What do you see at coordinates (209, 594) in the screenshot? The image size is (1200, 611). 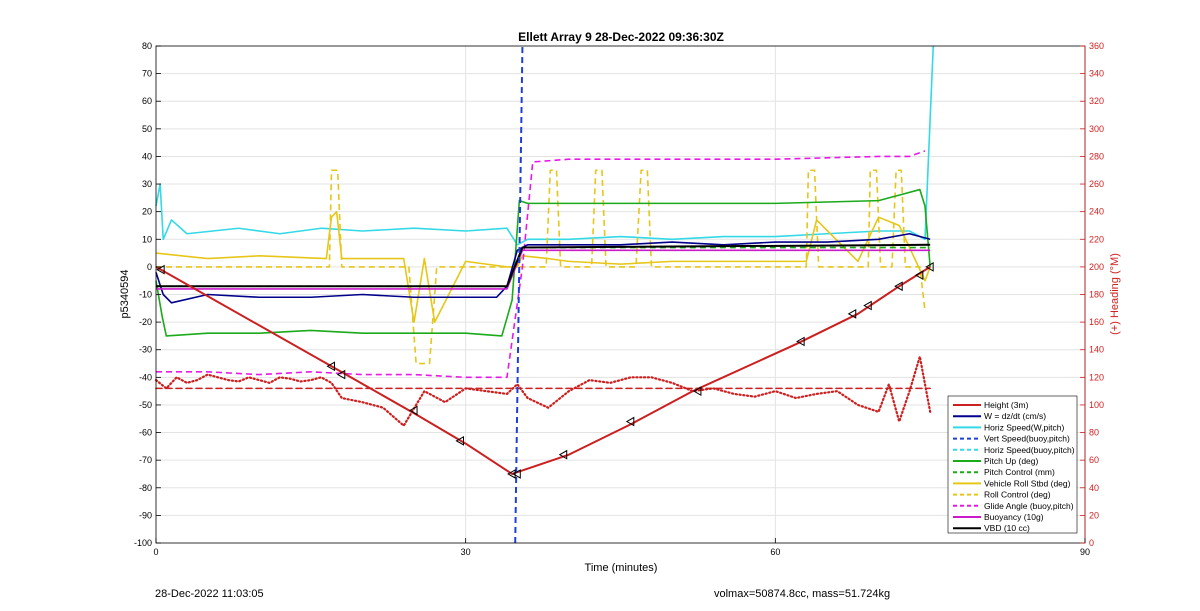 I see `footer-timestamp: 28-Dec-2022 11:03:05` at bounding box center [209, 594].